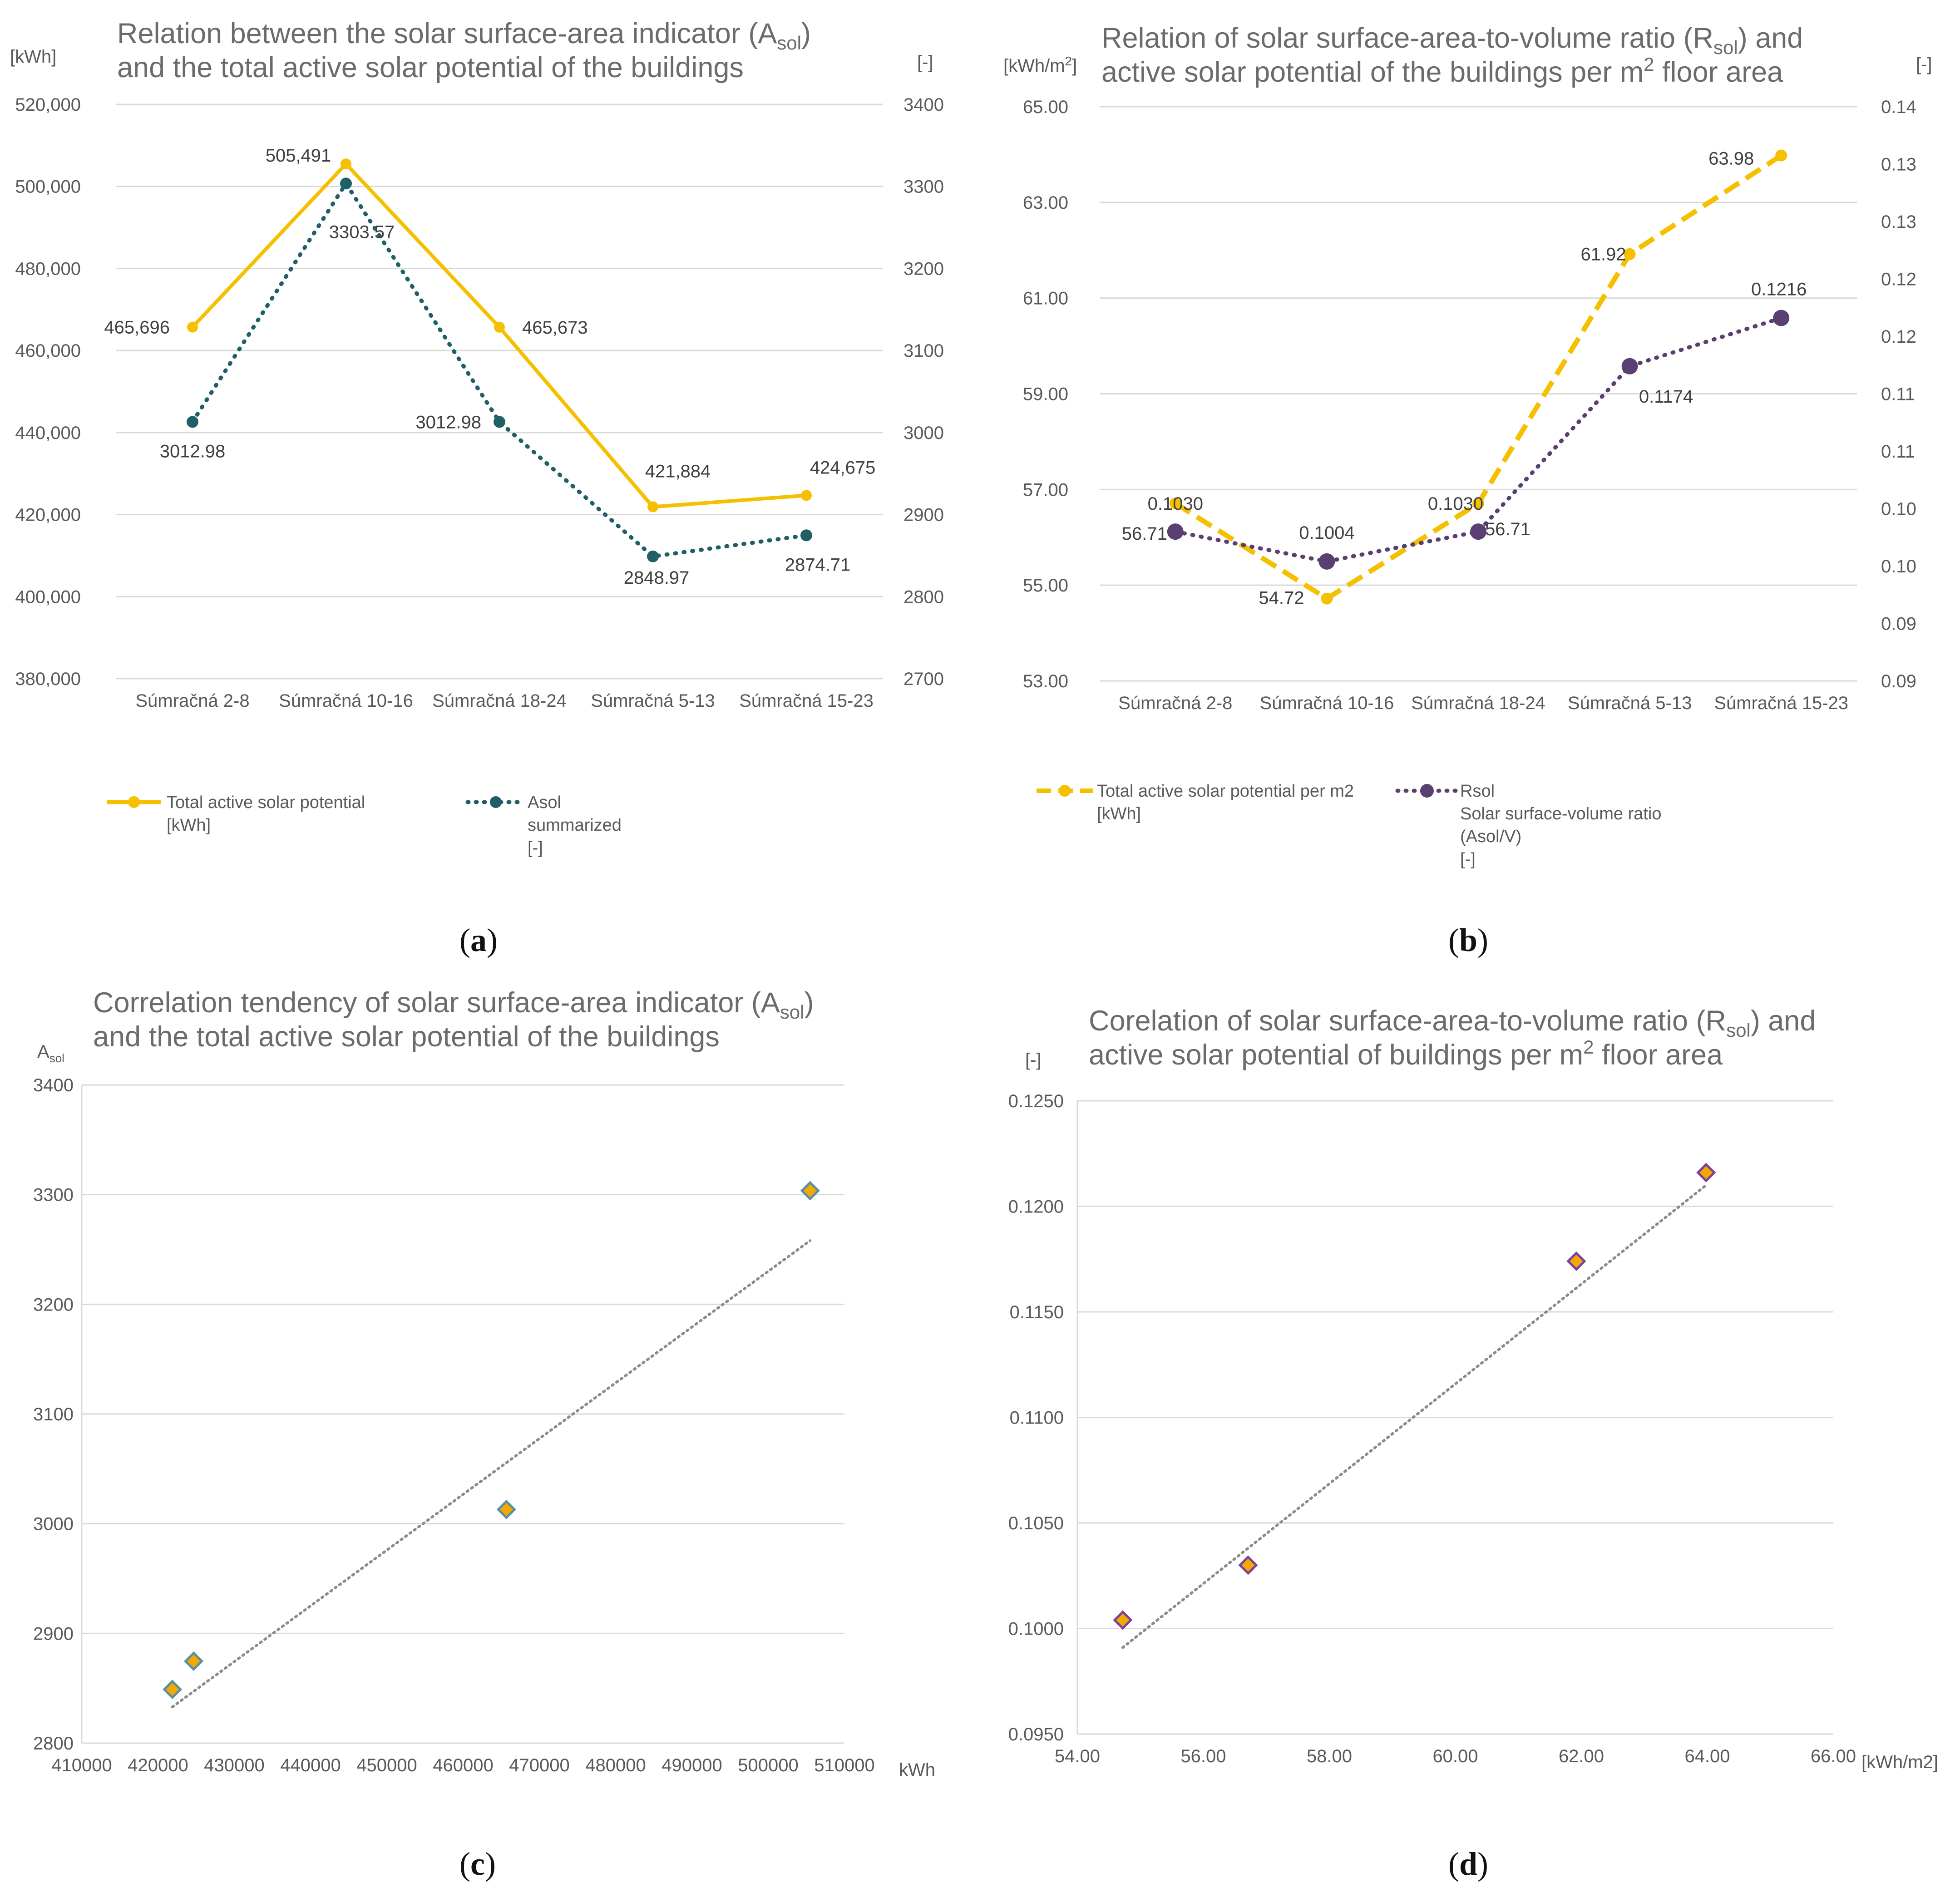 This screenshot has width=1960, height=1902. I want to click on b-series-1-data-label: 56.71, so click(1507, 529).